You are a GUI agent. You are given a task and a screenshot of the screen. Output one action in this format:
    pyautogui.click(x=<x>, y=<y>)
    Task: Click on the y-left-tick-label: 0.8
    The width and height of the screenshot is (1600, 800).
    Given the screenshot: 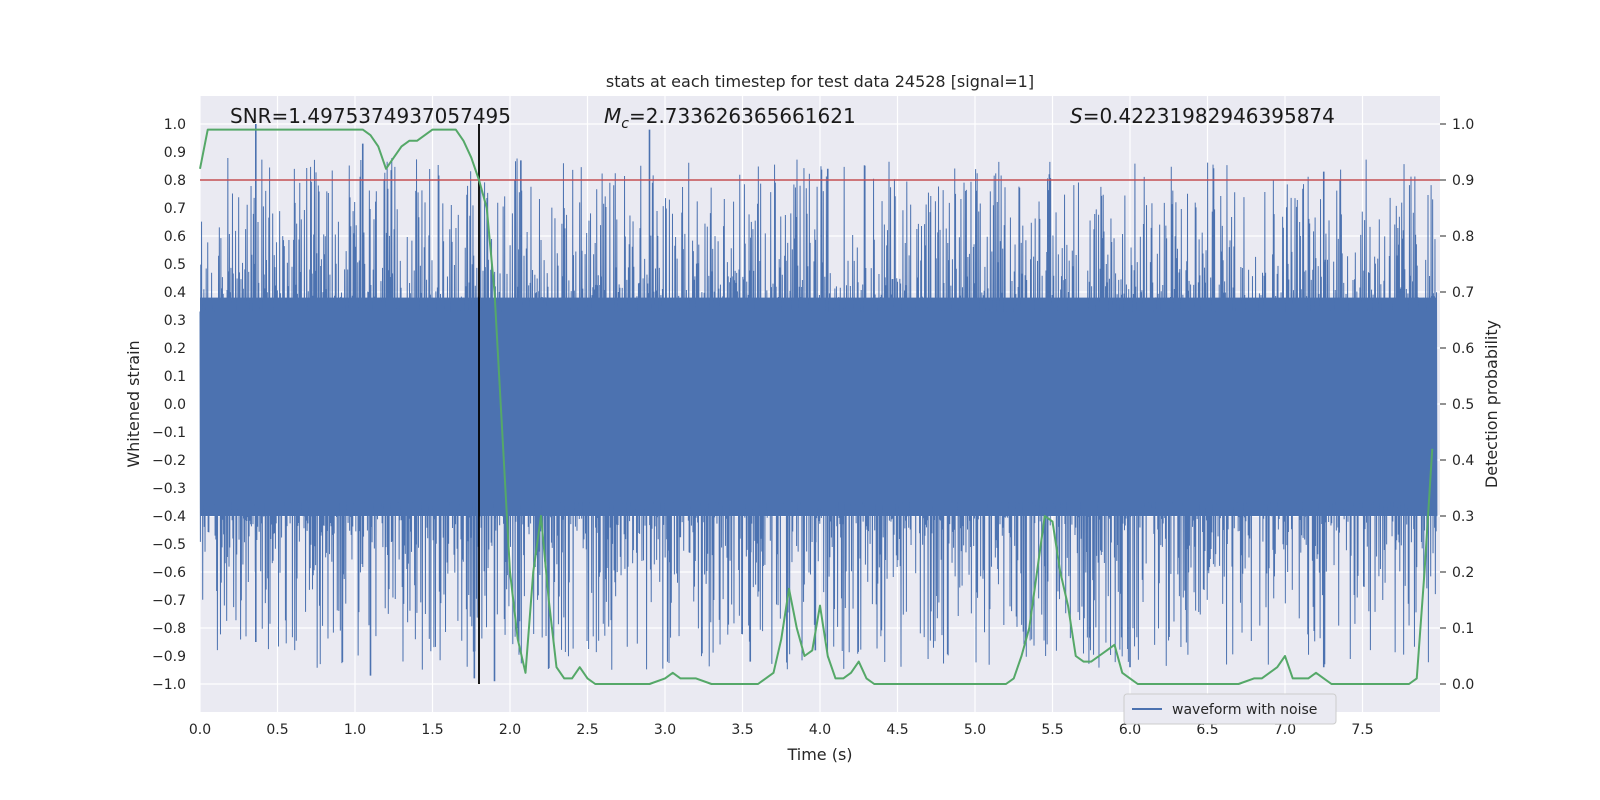 What is the action you would take?
    pyautogui.click(x=175, y=181)
    